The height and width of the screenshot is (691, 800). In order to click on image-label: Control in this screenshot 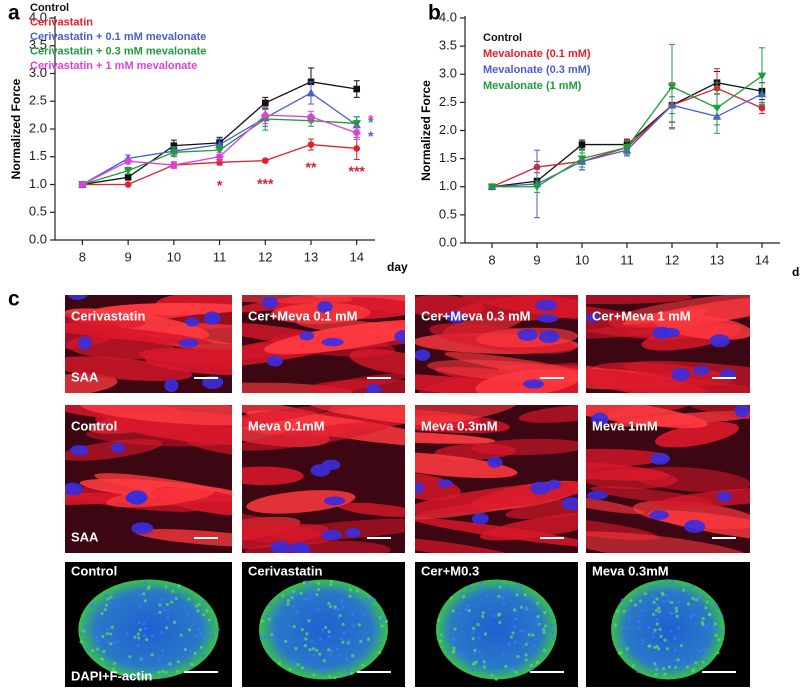, I will do `click(94, 570)`.